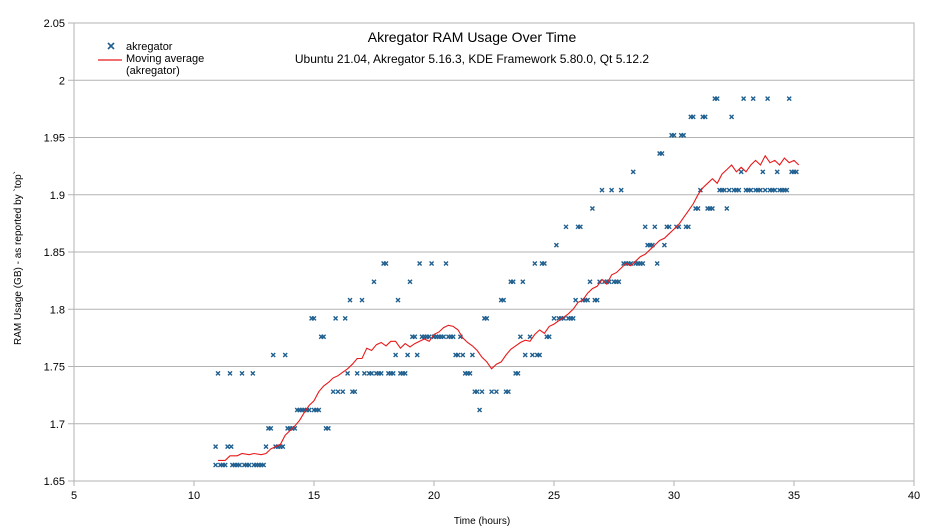 The image size is (942, 531). What do you see at coordinates (54, 368) in the screenshot?
I see `y-tick-label: 1.75` at bounding box center [54, 368].